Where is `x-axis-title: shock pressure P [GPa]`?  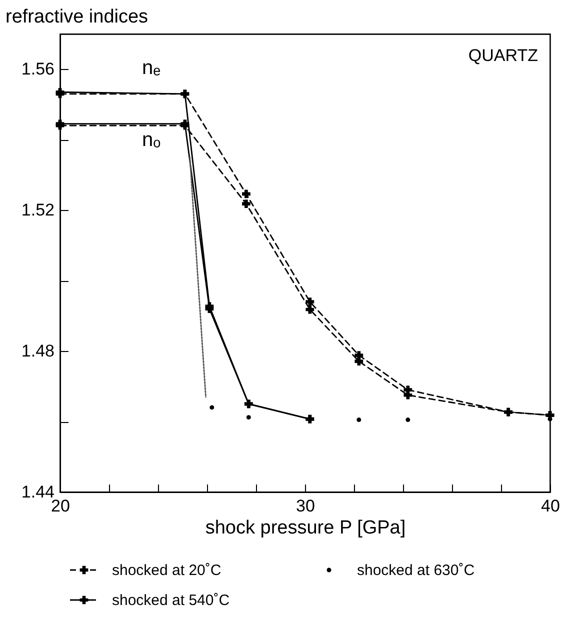 x-axis-title: shock pressure P [GPa] is located at coordinates (305, 528).